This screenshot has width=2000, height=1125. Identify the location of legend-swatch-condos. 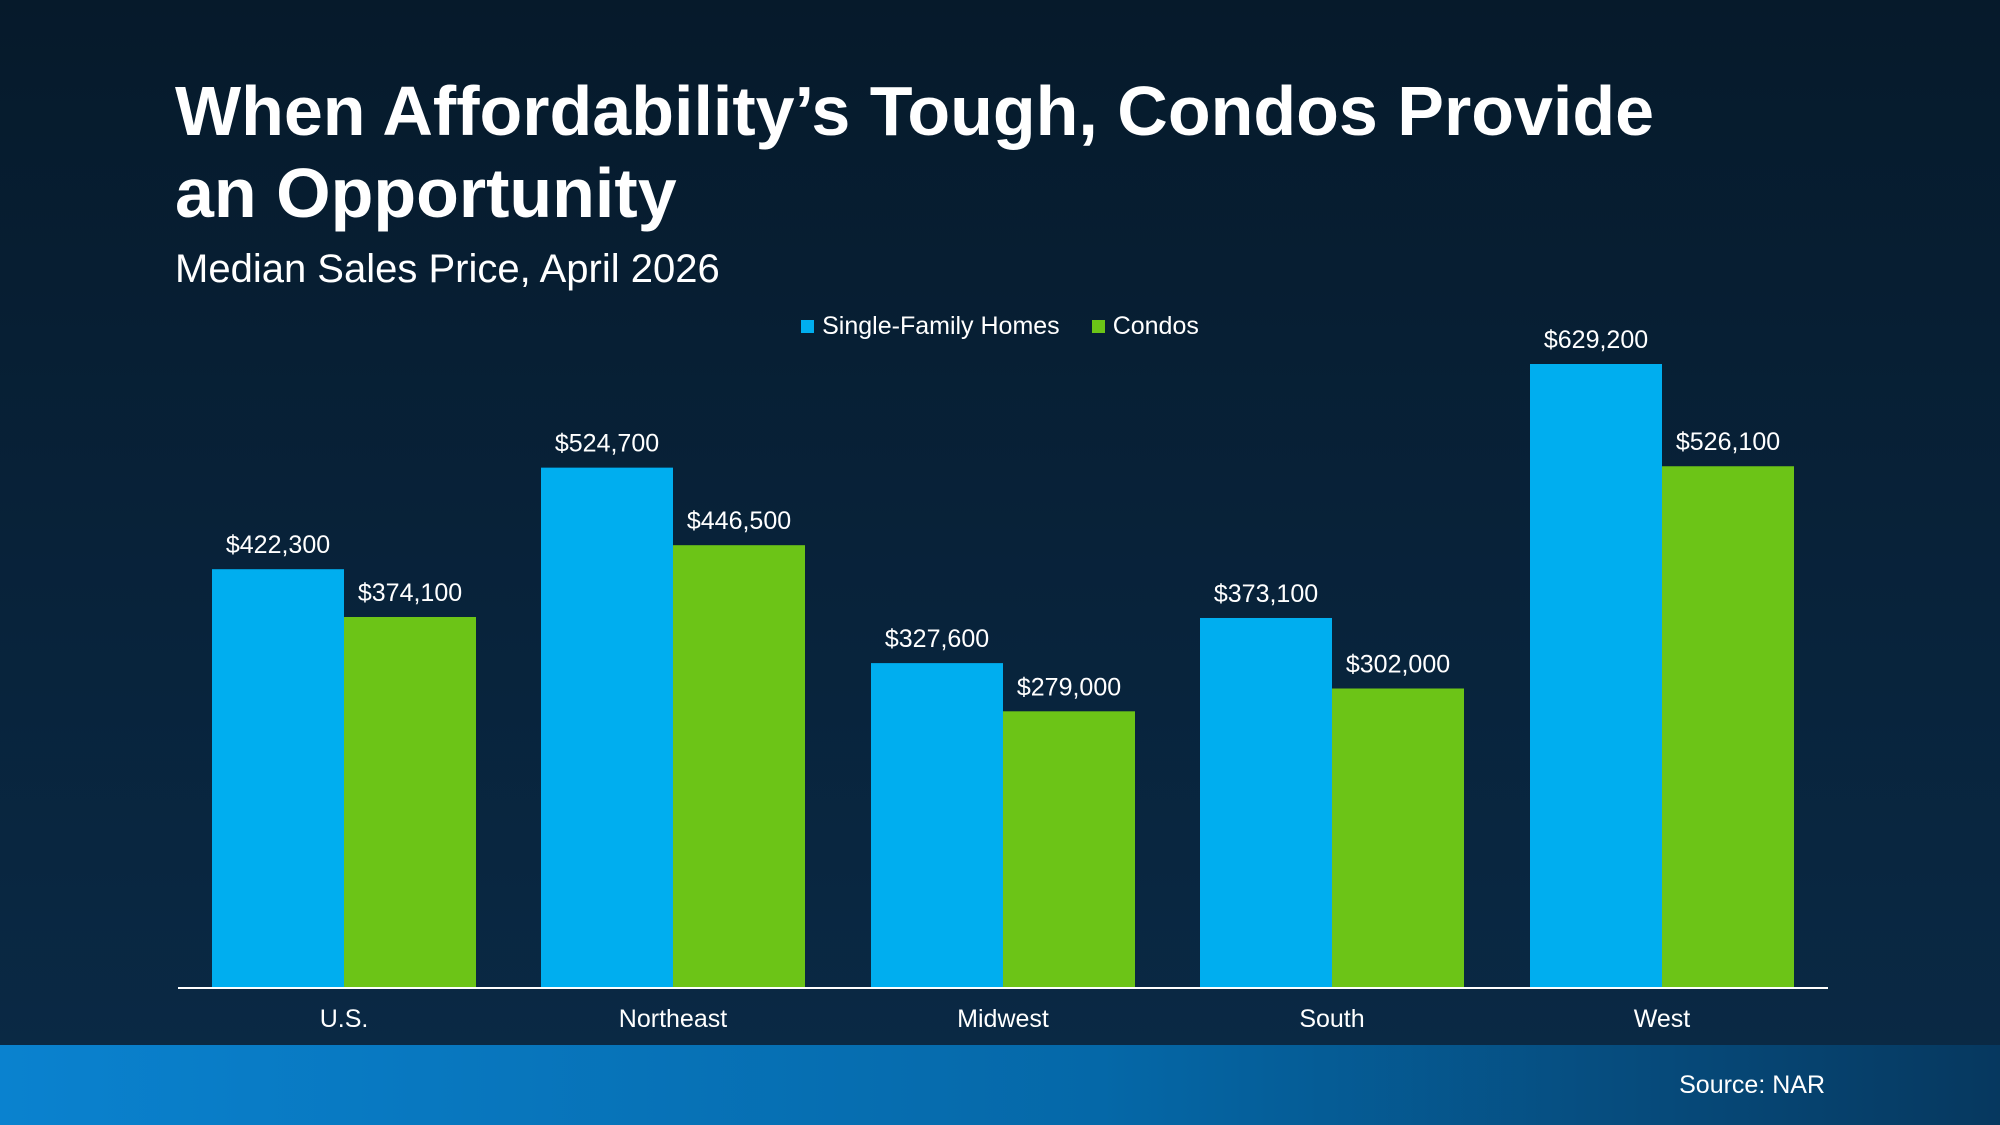
(1098, 326).